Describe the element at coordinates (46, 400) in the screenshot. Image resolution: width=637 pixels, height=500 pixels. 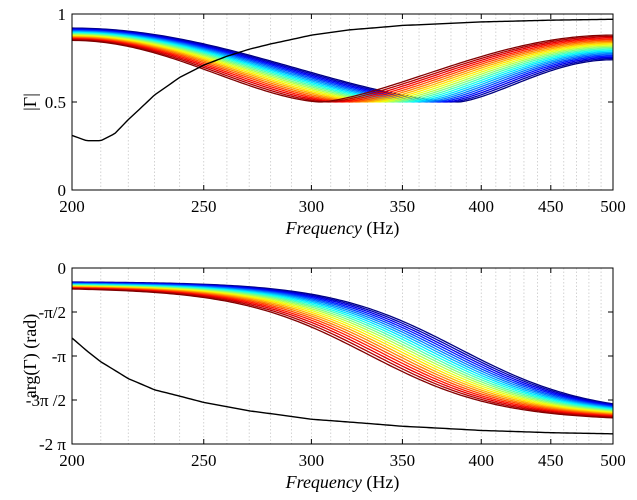
I see `y-tick-label: -3π /2` at that location.